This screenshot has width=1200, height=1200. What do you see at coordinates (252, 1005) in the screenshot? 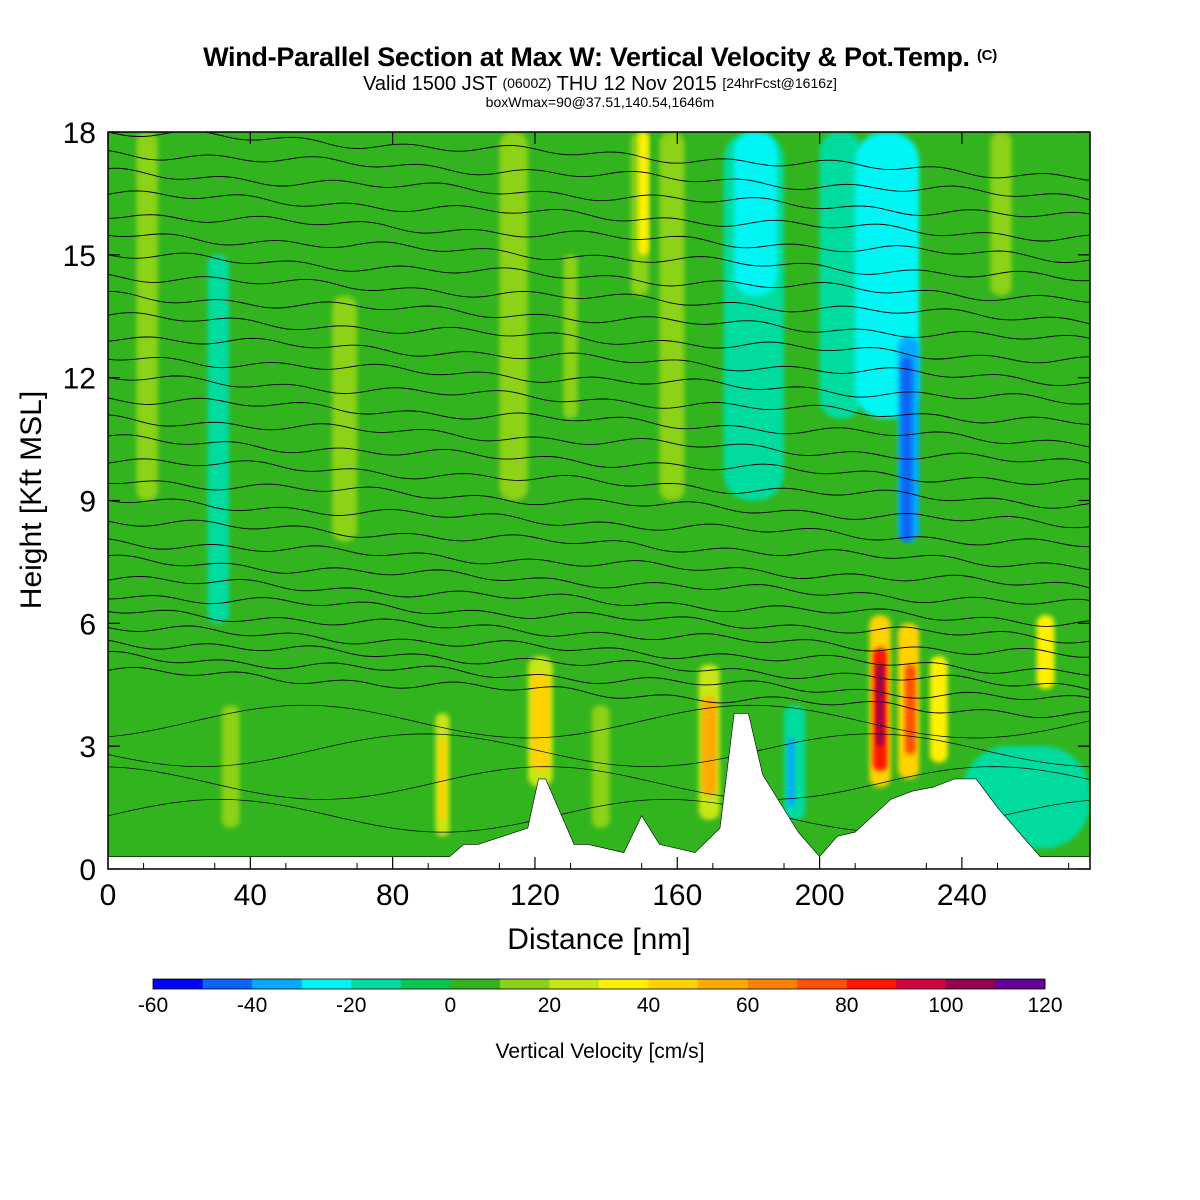
I see `colorbar-tick-label: -40` at bounding box center [252, 1005].